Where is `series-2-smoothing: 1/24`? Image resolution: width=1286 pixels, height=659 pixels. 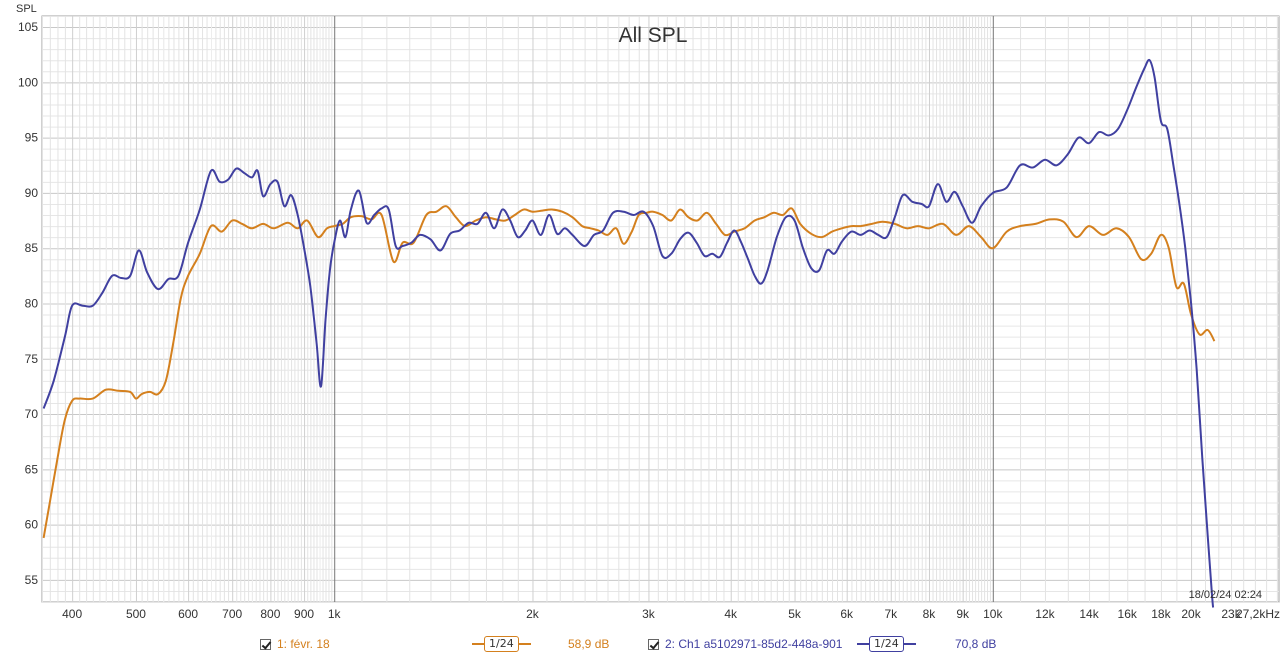
series-2-smoothing: 1/24 is located at coordinates (886, 644).